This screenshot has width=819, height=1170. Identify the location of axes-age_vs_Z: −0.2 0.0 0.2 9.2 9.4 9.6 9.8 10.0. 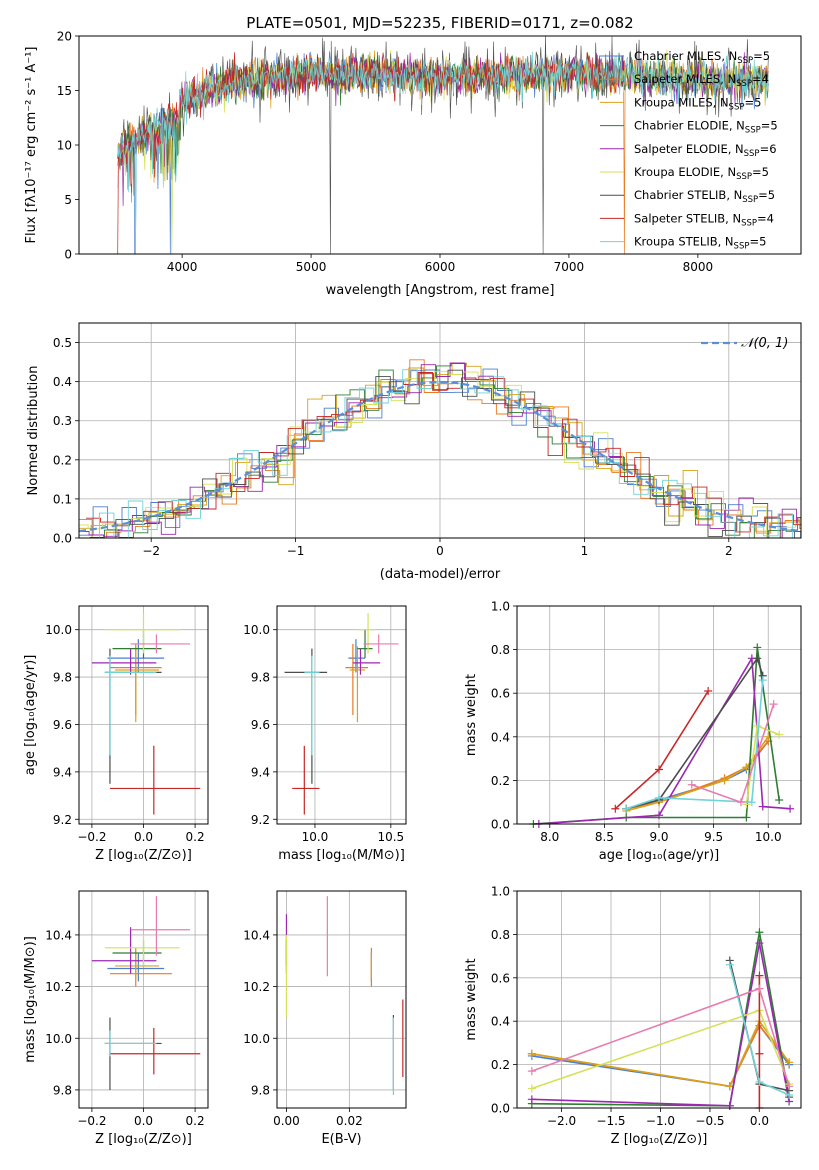
(126, 725).